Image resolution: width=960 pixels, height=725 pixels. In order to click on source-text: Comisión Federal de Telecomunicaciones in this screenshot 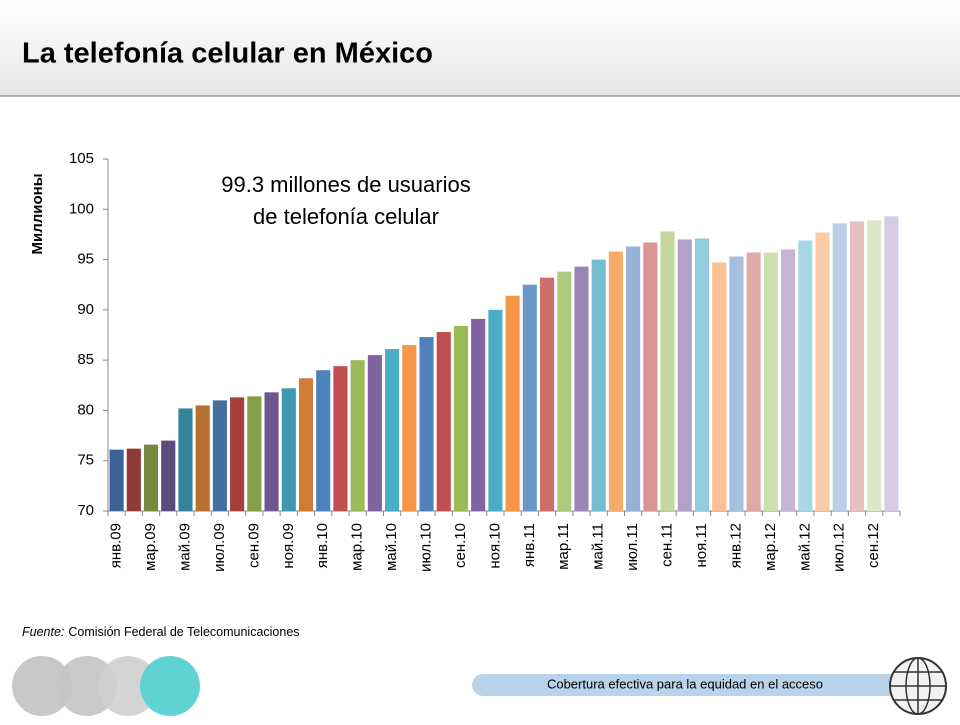, I will do `click(183, 632)`.